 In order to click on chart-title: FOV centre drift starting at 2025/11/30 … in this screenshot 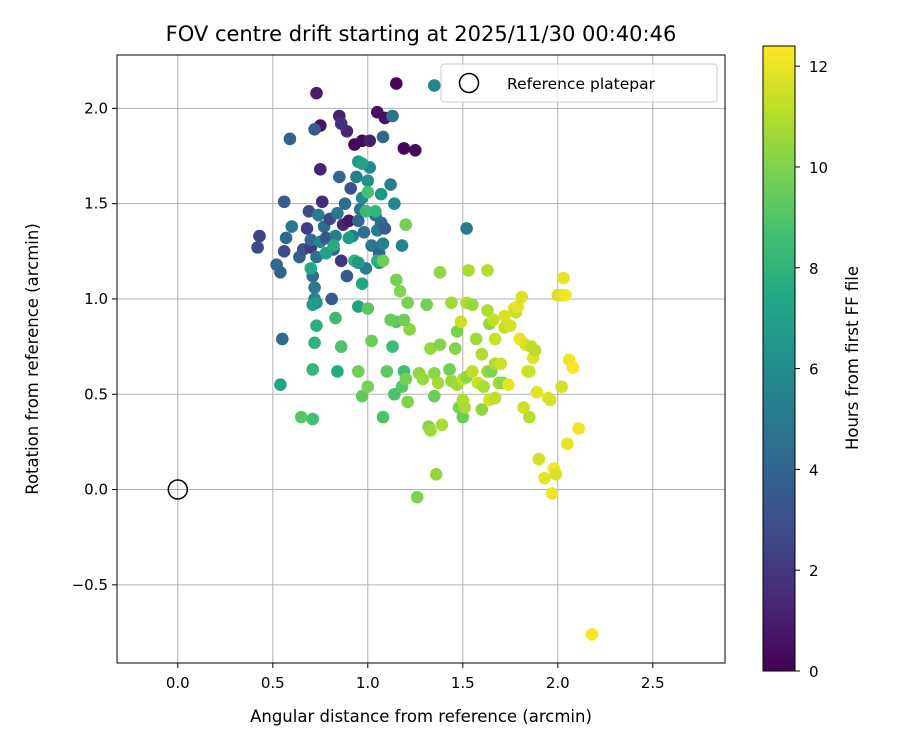, I will do `click(421, 34)`.